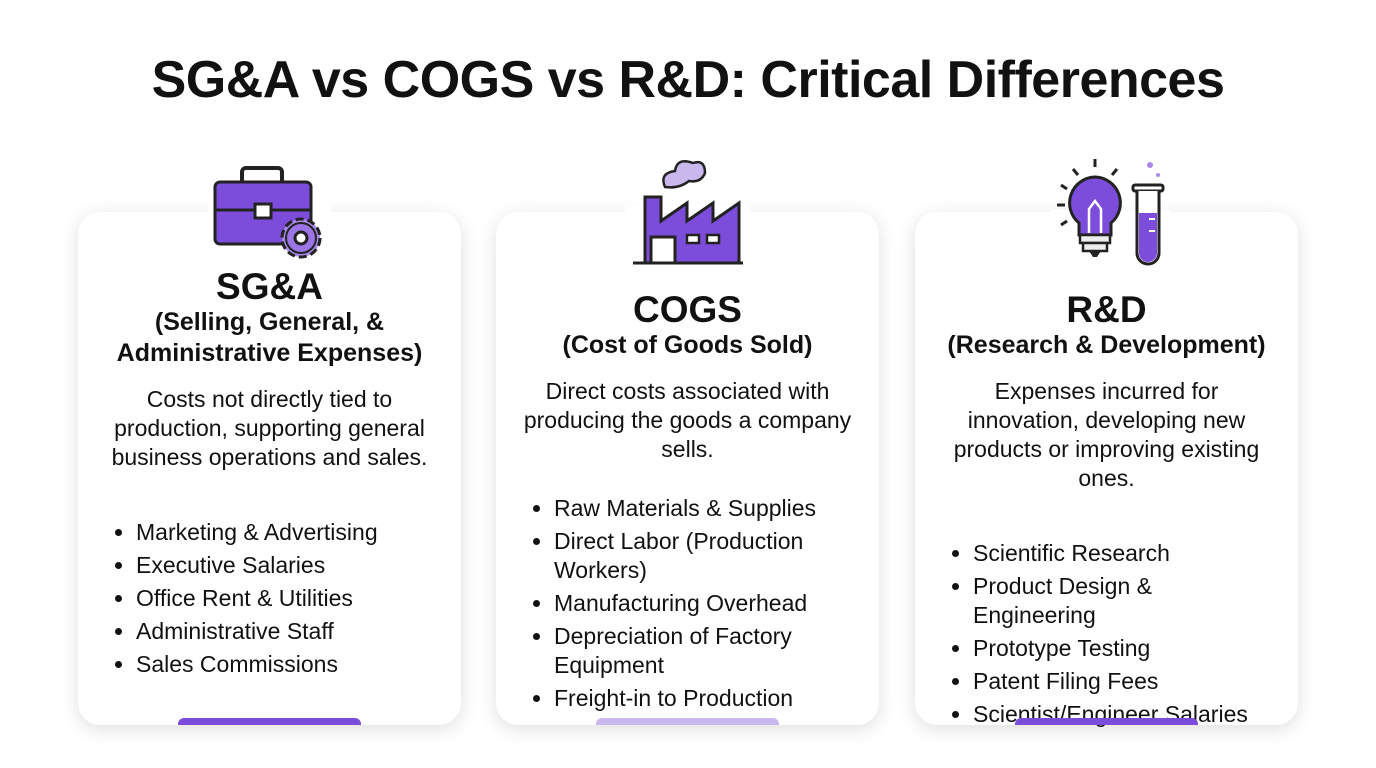 The width and height of the screenshot is (1376, 768). What do you see at coordinates (1125, 601) in the screenshot?
I see `list-item: Product Design & Engineering` at bounding box center [1125, 601].